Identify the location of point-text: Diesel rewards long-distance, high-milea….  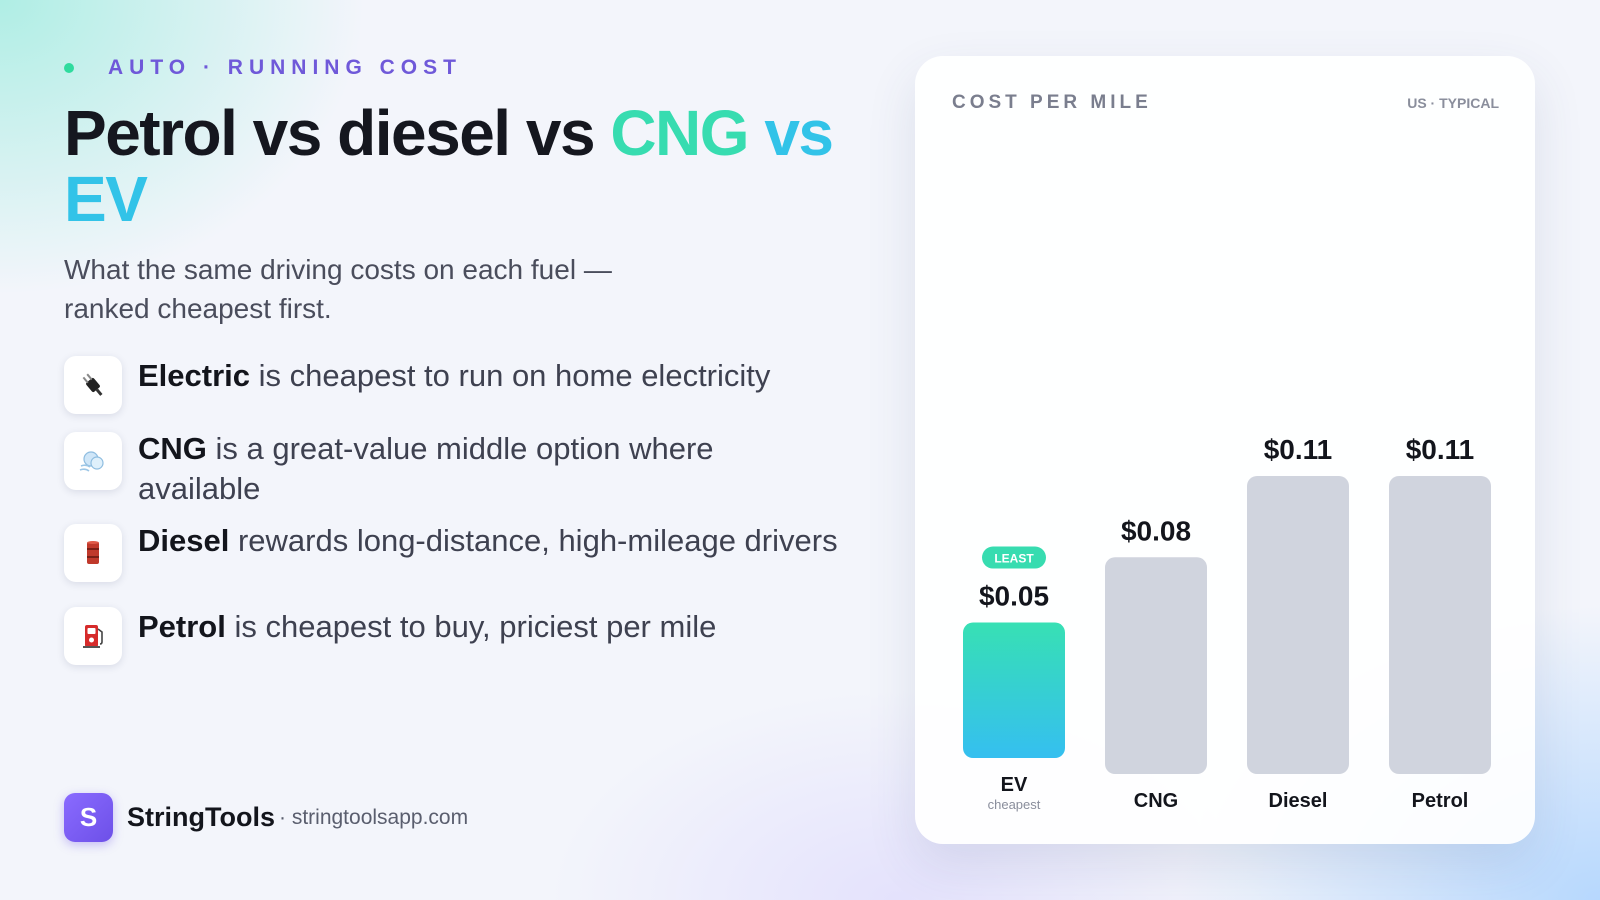
(488, 541).